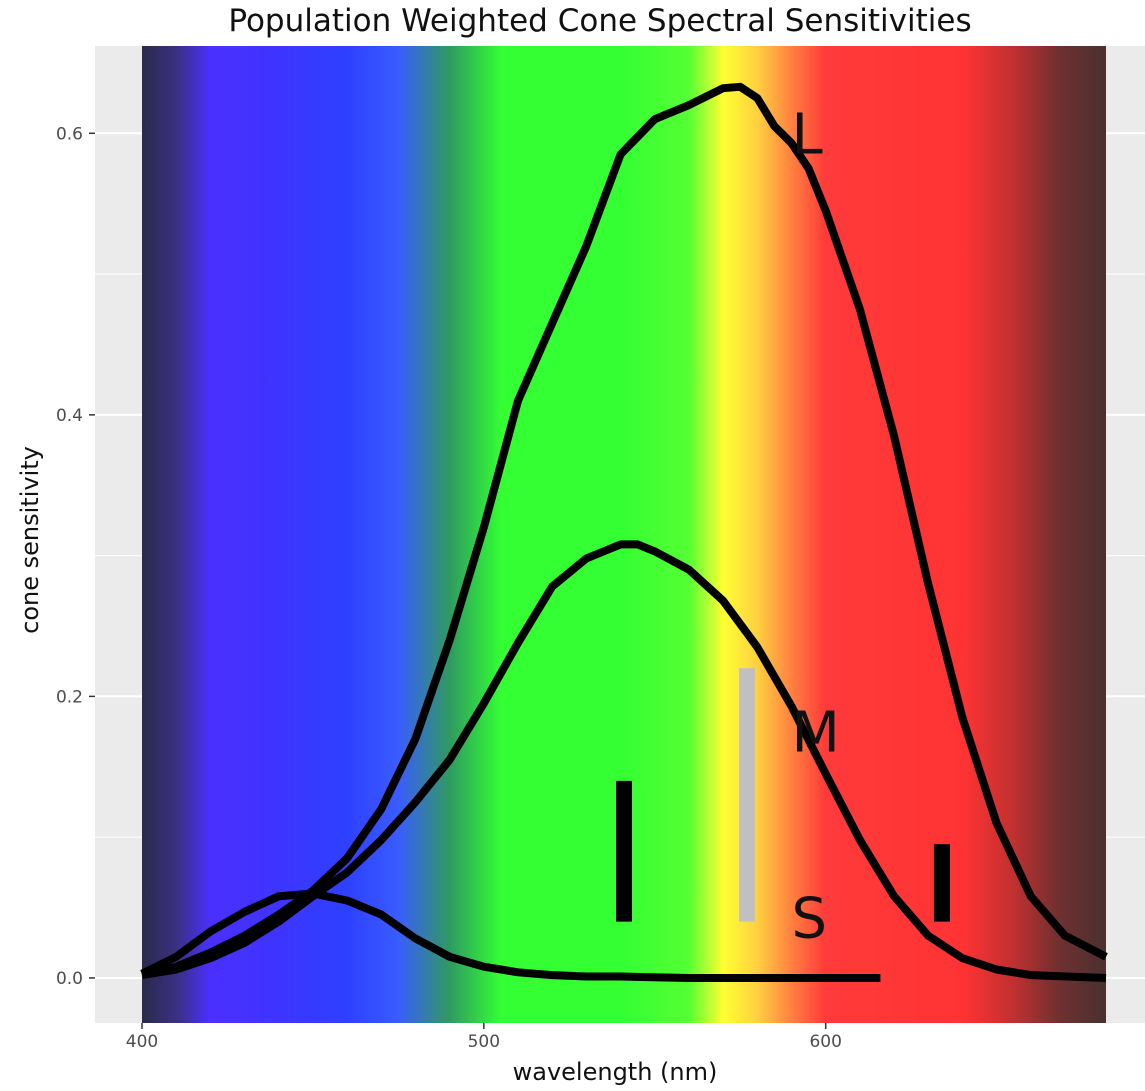  Describe the element at coordinates (807, 134) in the screenshot. I see `curve-label-l: L` at that location.